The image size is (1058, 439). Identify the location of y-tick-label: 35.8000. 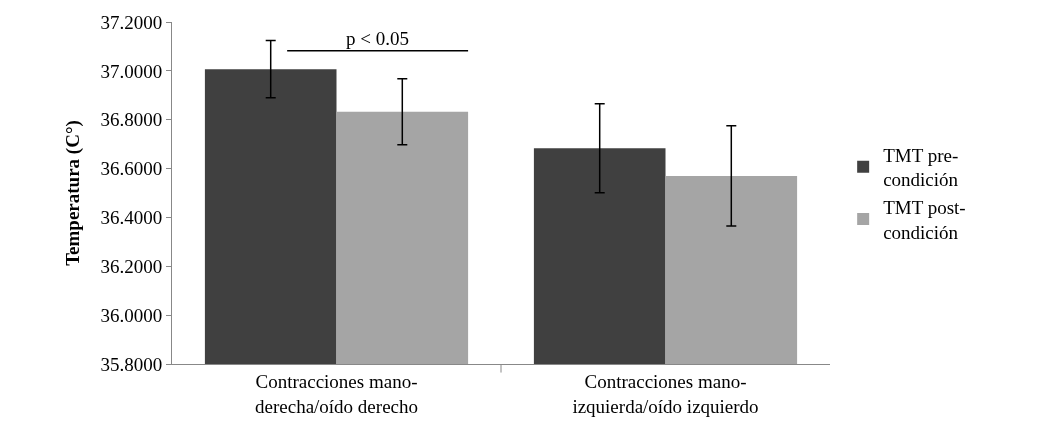
(131, 364).